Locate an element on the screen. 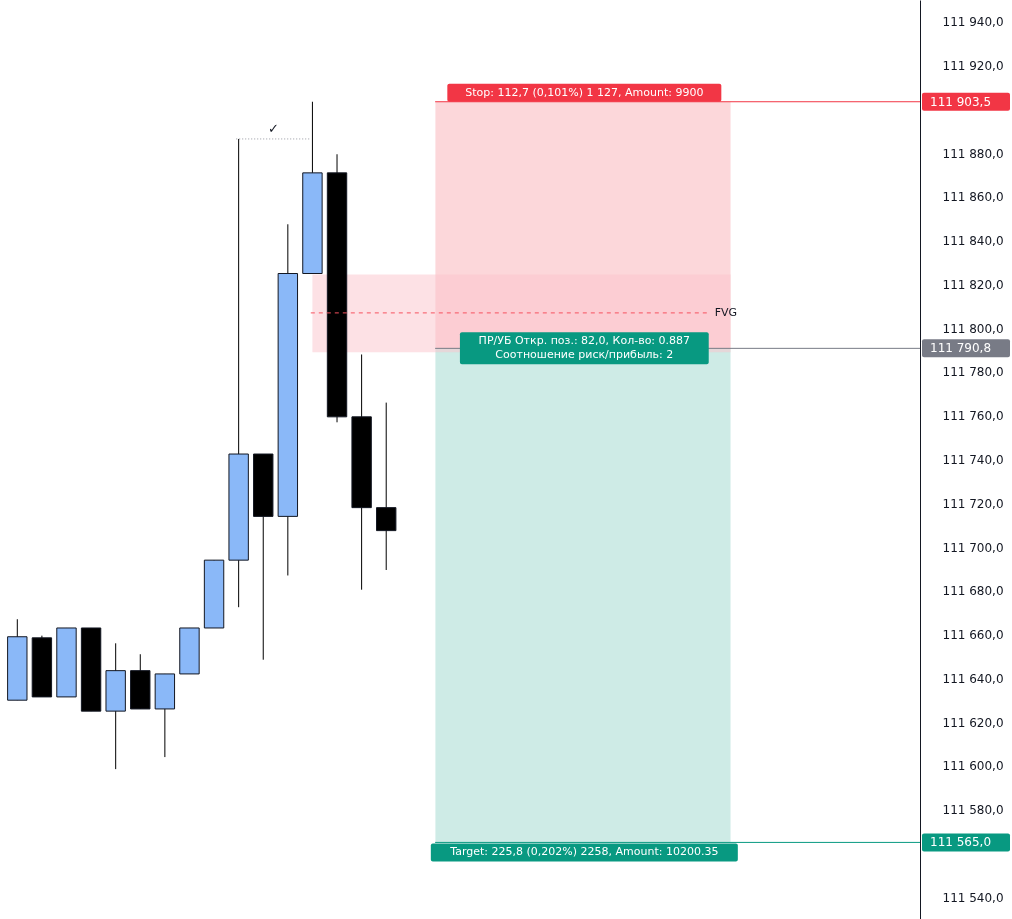 The width and height of the screenshot is (1012, 919). ref-line-label: 111 903,5 is located at coordinates (961, 101).